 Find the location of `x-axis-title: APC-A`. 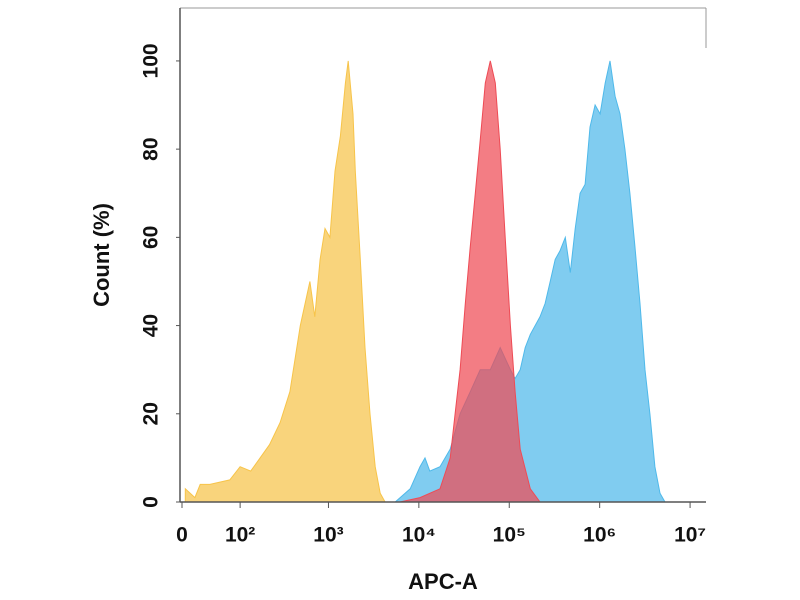

x-axis-title: APC-A is located at coordinates (443, 581).